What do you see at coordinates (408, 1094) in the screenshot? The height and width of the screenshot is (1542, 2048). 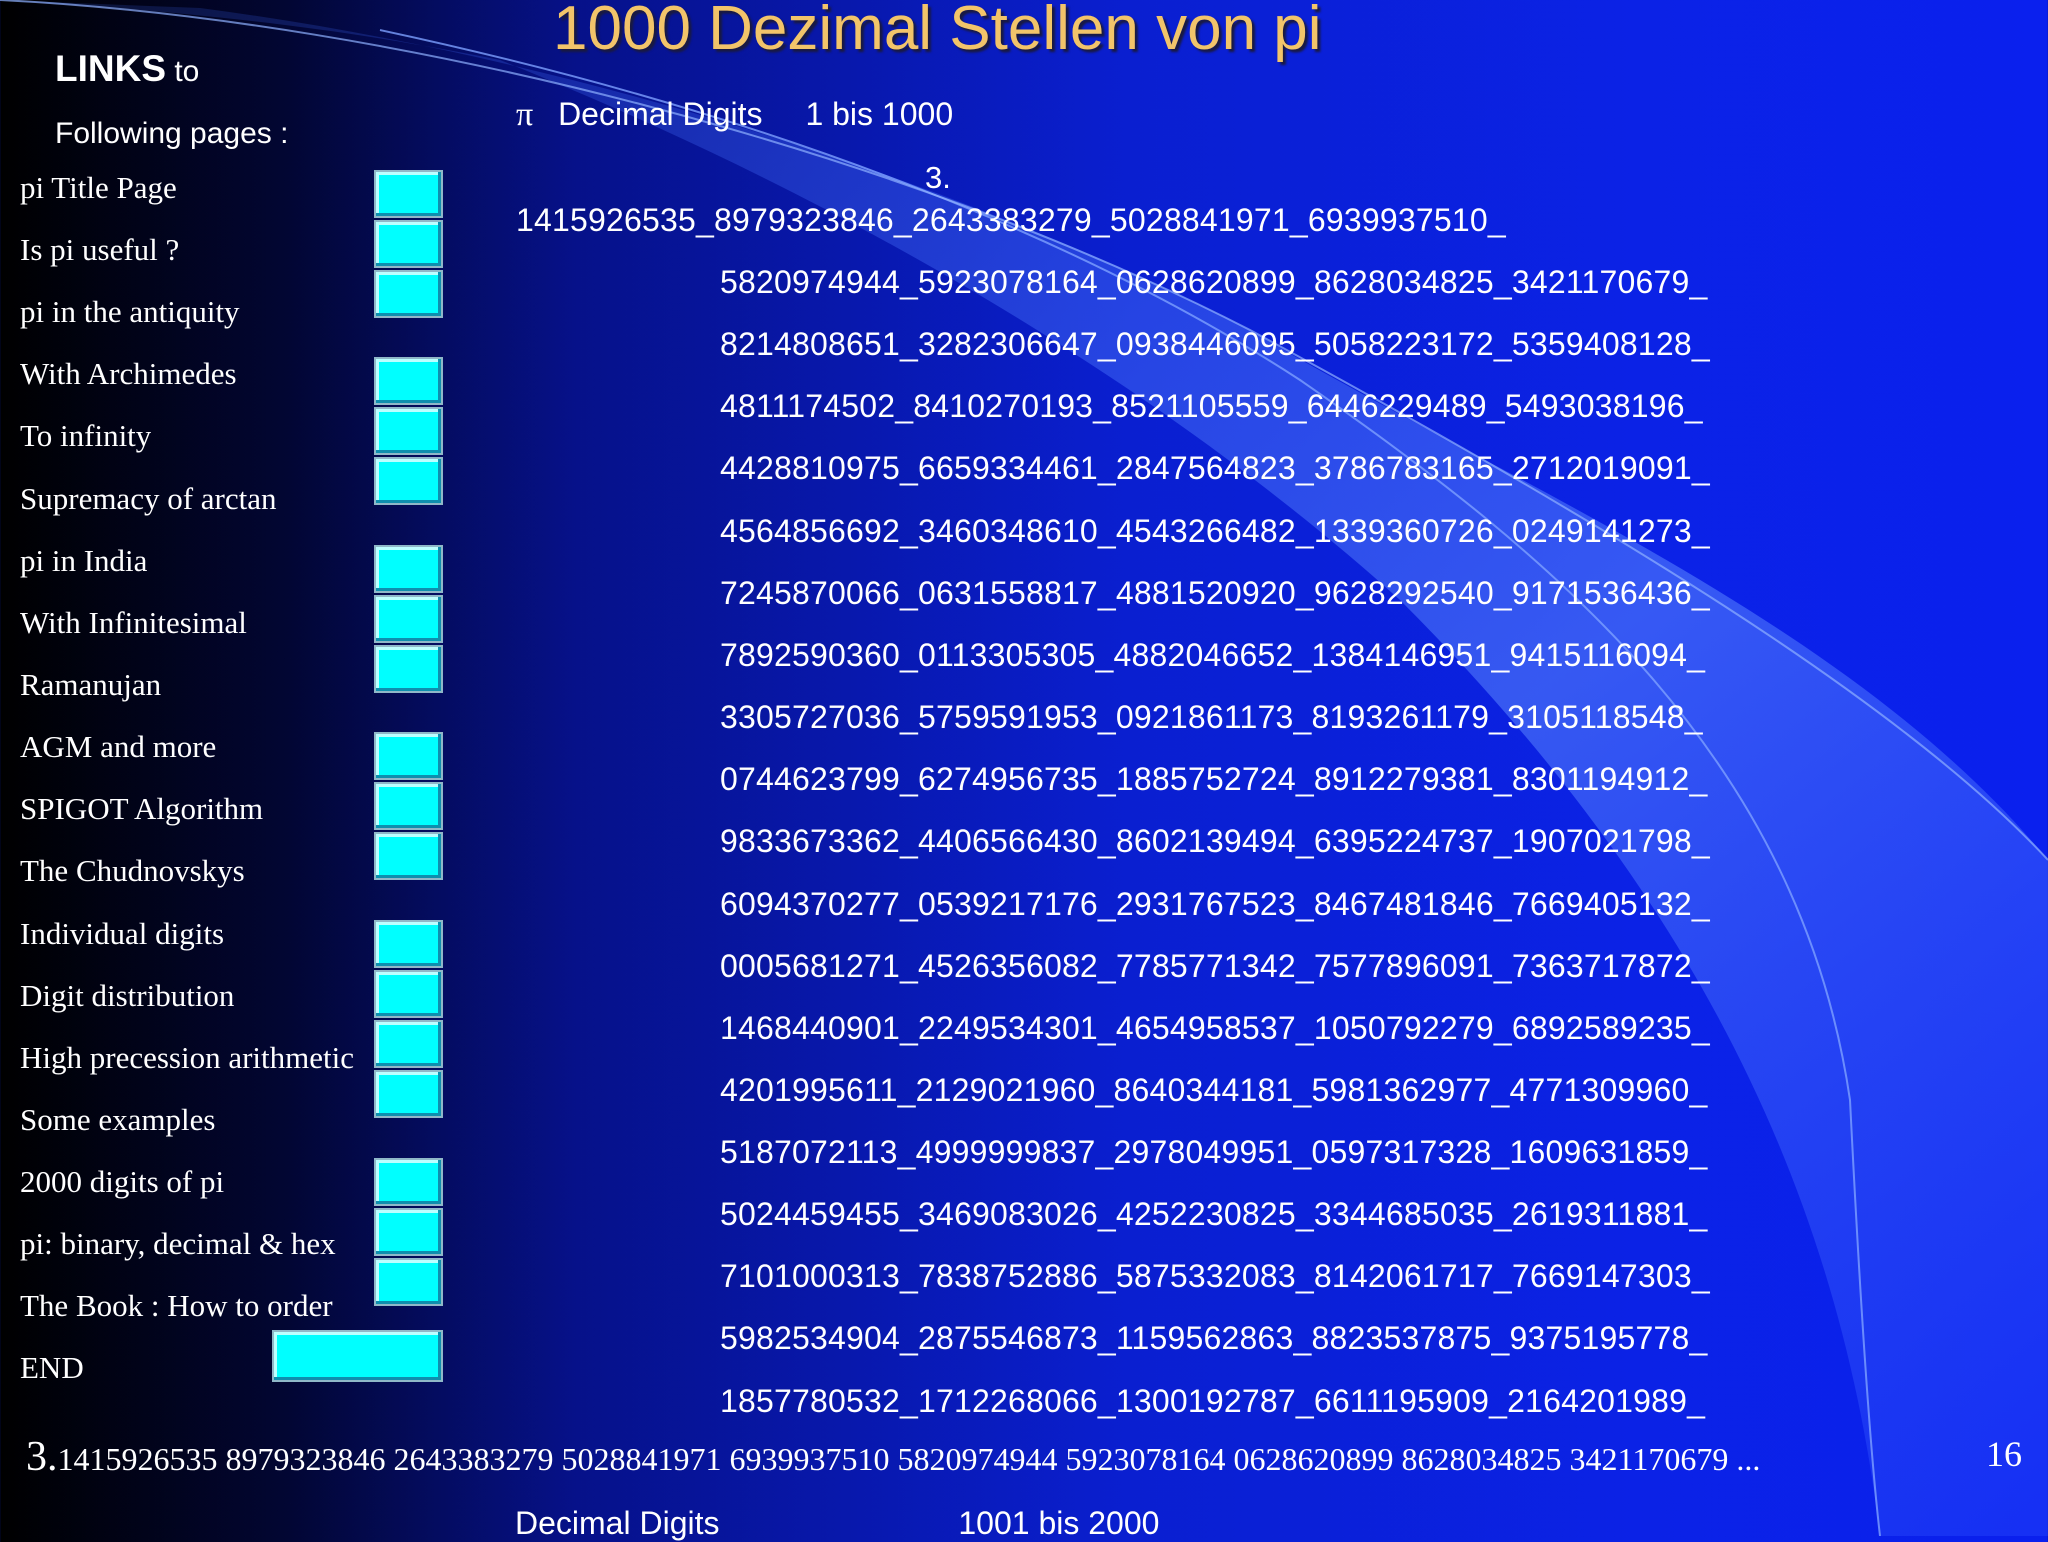 I see `link-button-some-examples` at bounding box center [408, 1094].